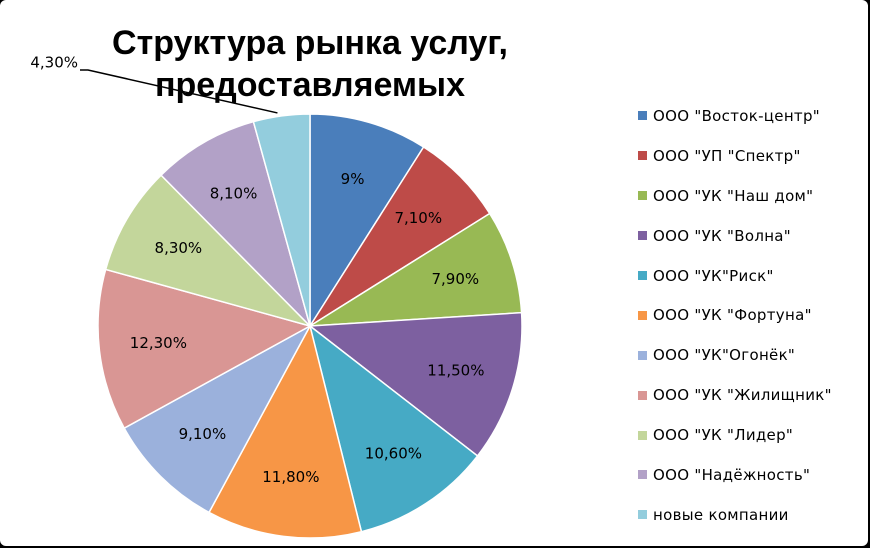 Image resolution: width=870 pixels, height=548 pixels. Describe the element at coordinates (54, 63) in the screenshot. I see `slice-label: 4,30%` at that location.